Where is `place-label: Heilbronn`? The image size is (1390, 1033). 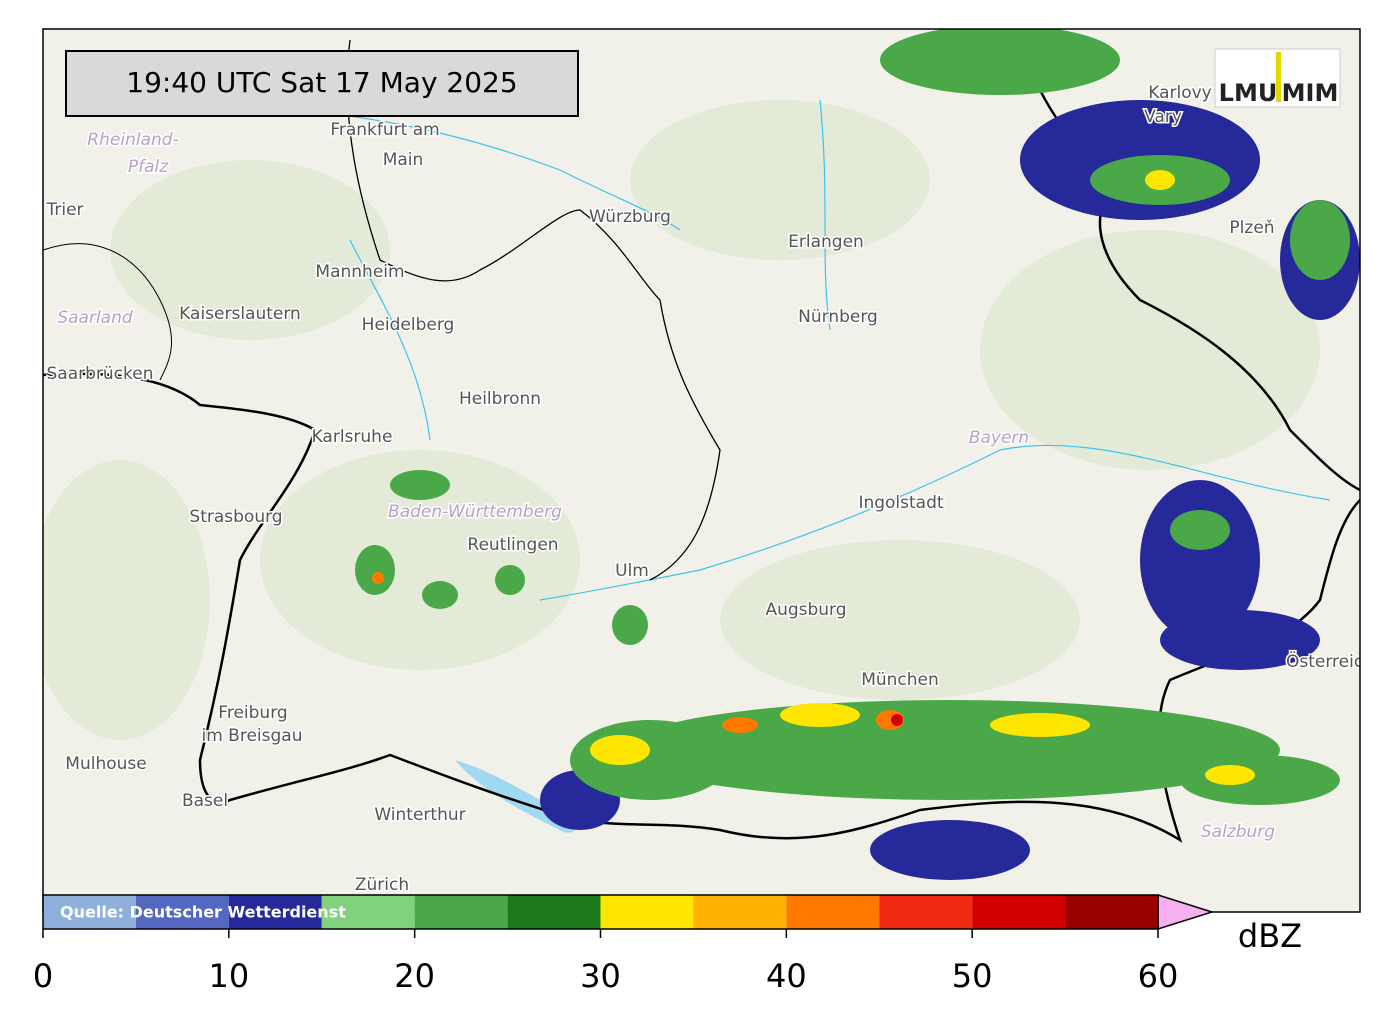
place-label: Heilbronn is located at coordinates (500, 399).